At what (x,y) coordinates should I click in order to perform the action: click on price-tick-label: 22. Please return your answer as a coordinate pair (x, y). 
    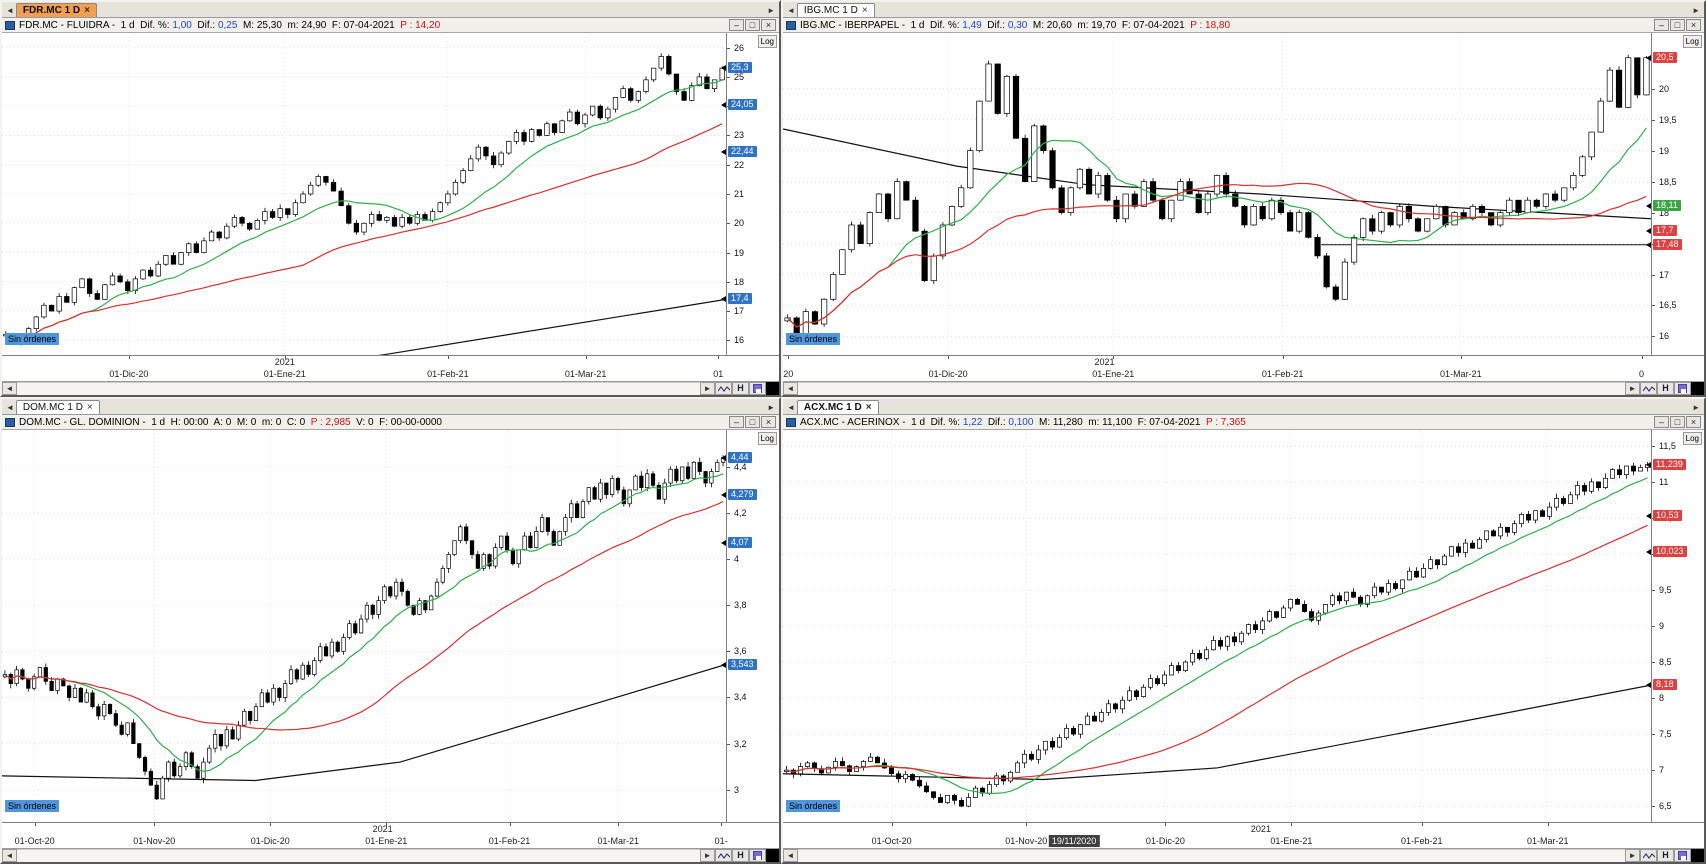
    Looking at the image, I should click on (739, 164).